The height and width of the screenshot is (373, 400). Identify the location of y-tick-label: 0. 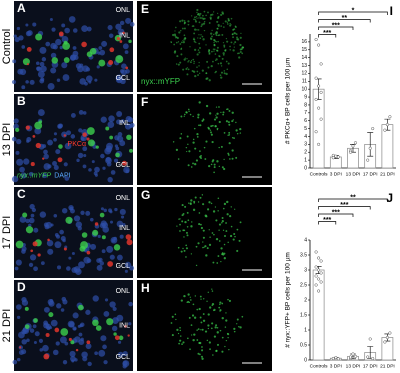
(305, 168).